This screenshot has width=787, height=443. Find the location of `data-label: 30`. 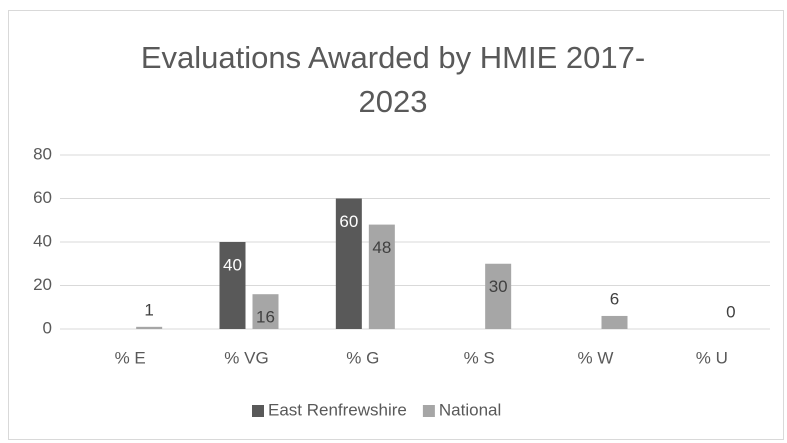

data-label: 30 is located at coordinates (498, 286).